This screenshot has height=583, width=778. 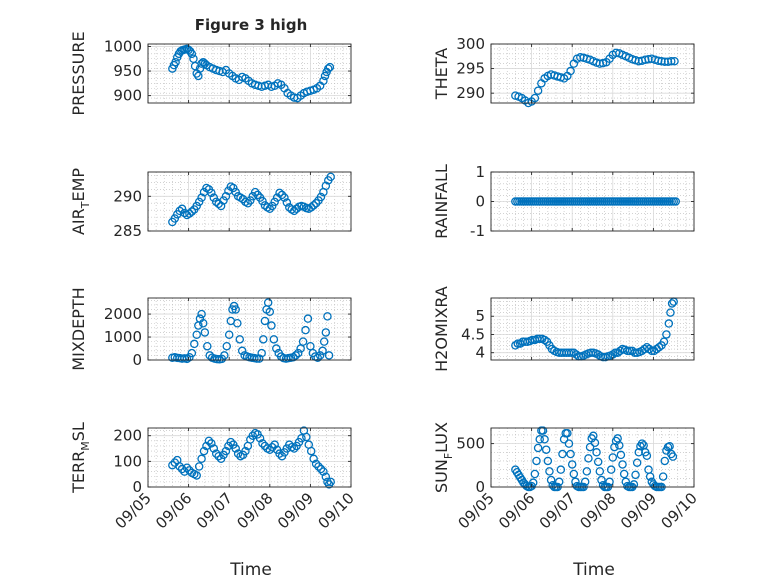 I want to click on y-axis-label-main: AIR, so click(x=78, y=221).